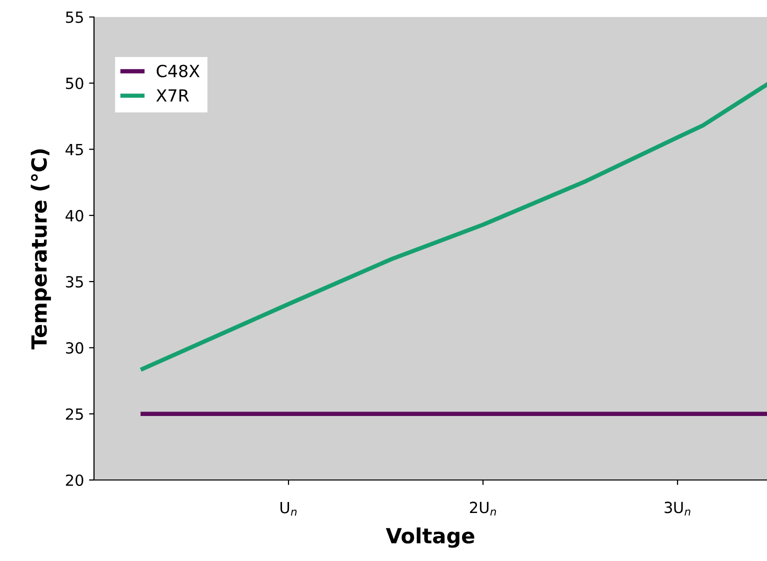  I want to click on y-tick-label: 45, so click(74, 150).